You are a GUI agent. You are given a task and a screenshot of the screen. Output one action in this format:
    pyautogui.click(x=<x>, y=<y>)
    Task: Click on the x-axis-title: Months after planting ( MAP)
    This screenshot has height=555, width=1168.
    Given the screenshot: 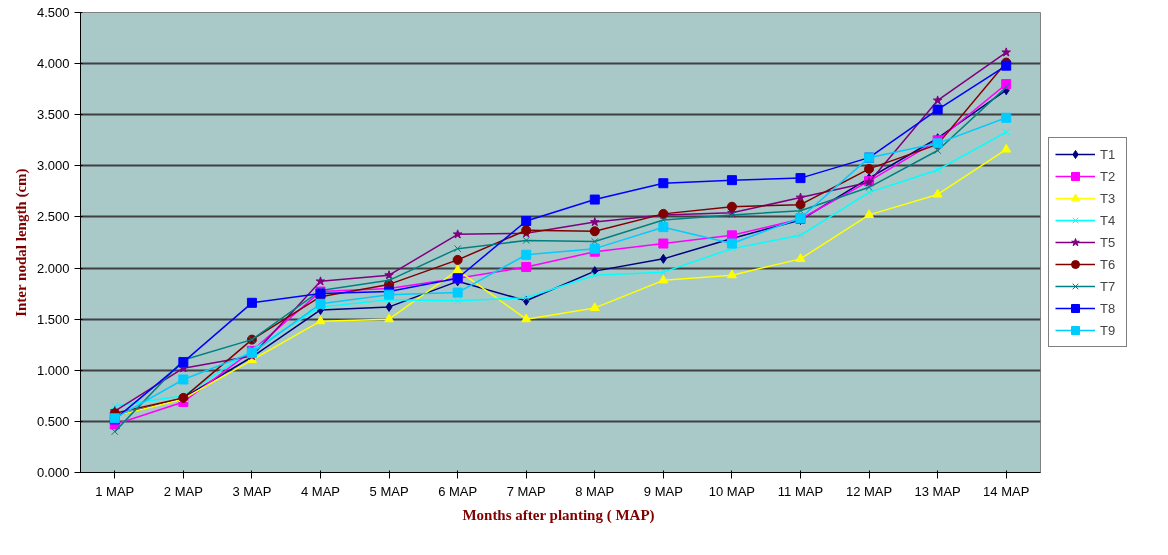 What is the action you would take?
    pyautogui.click(x=558, y=515)
    